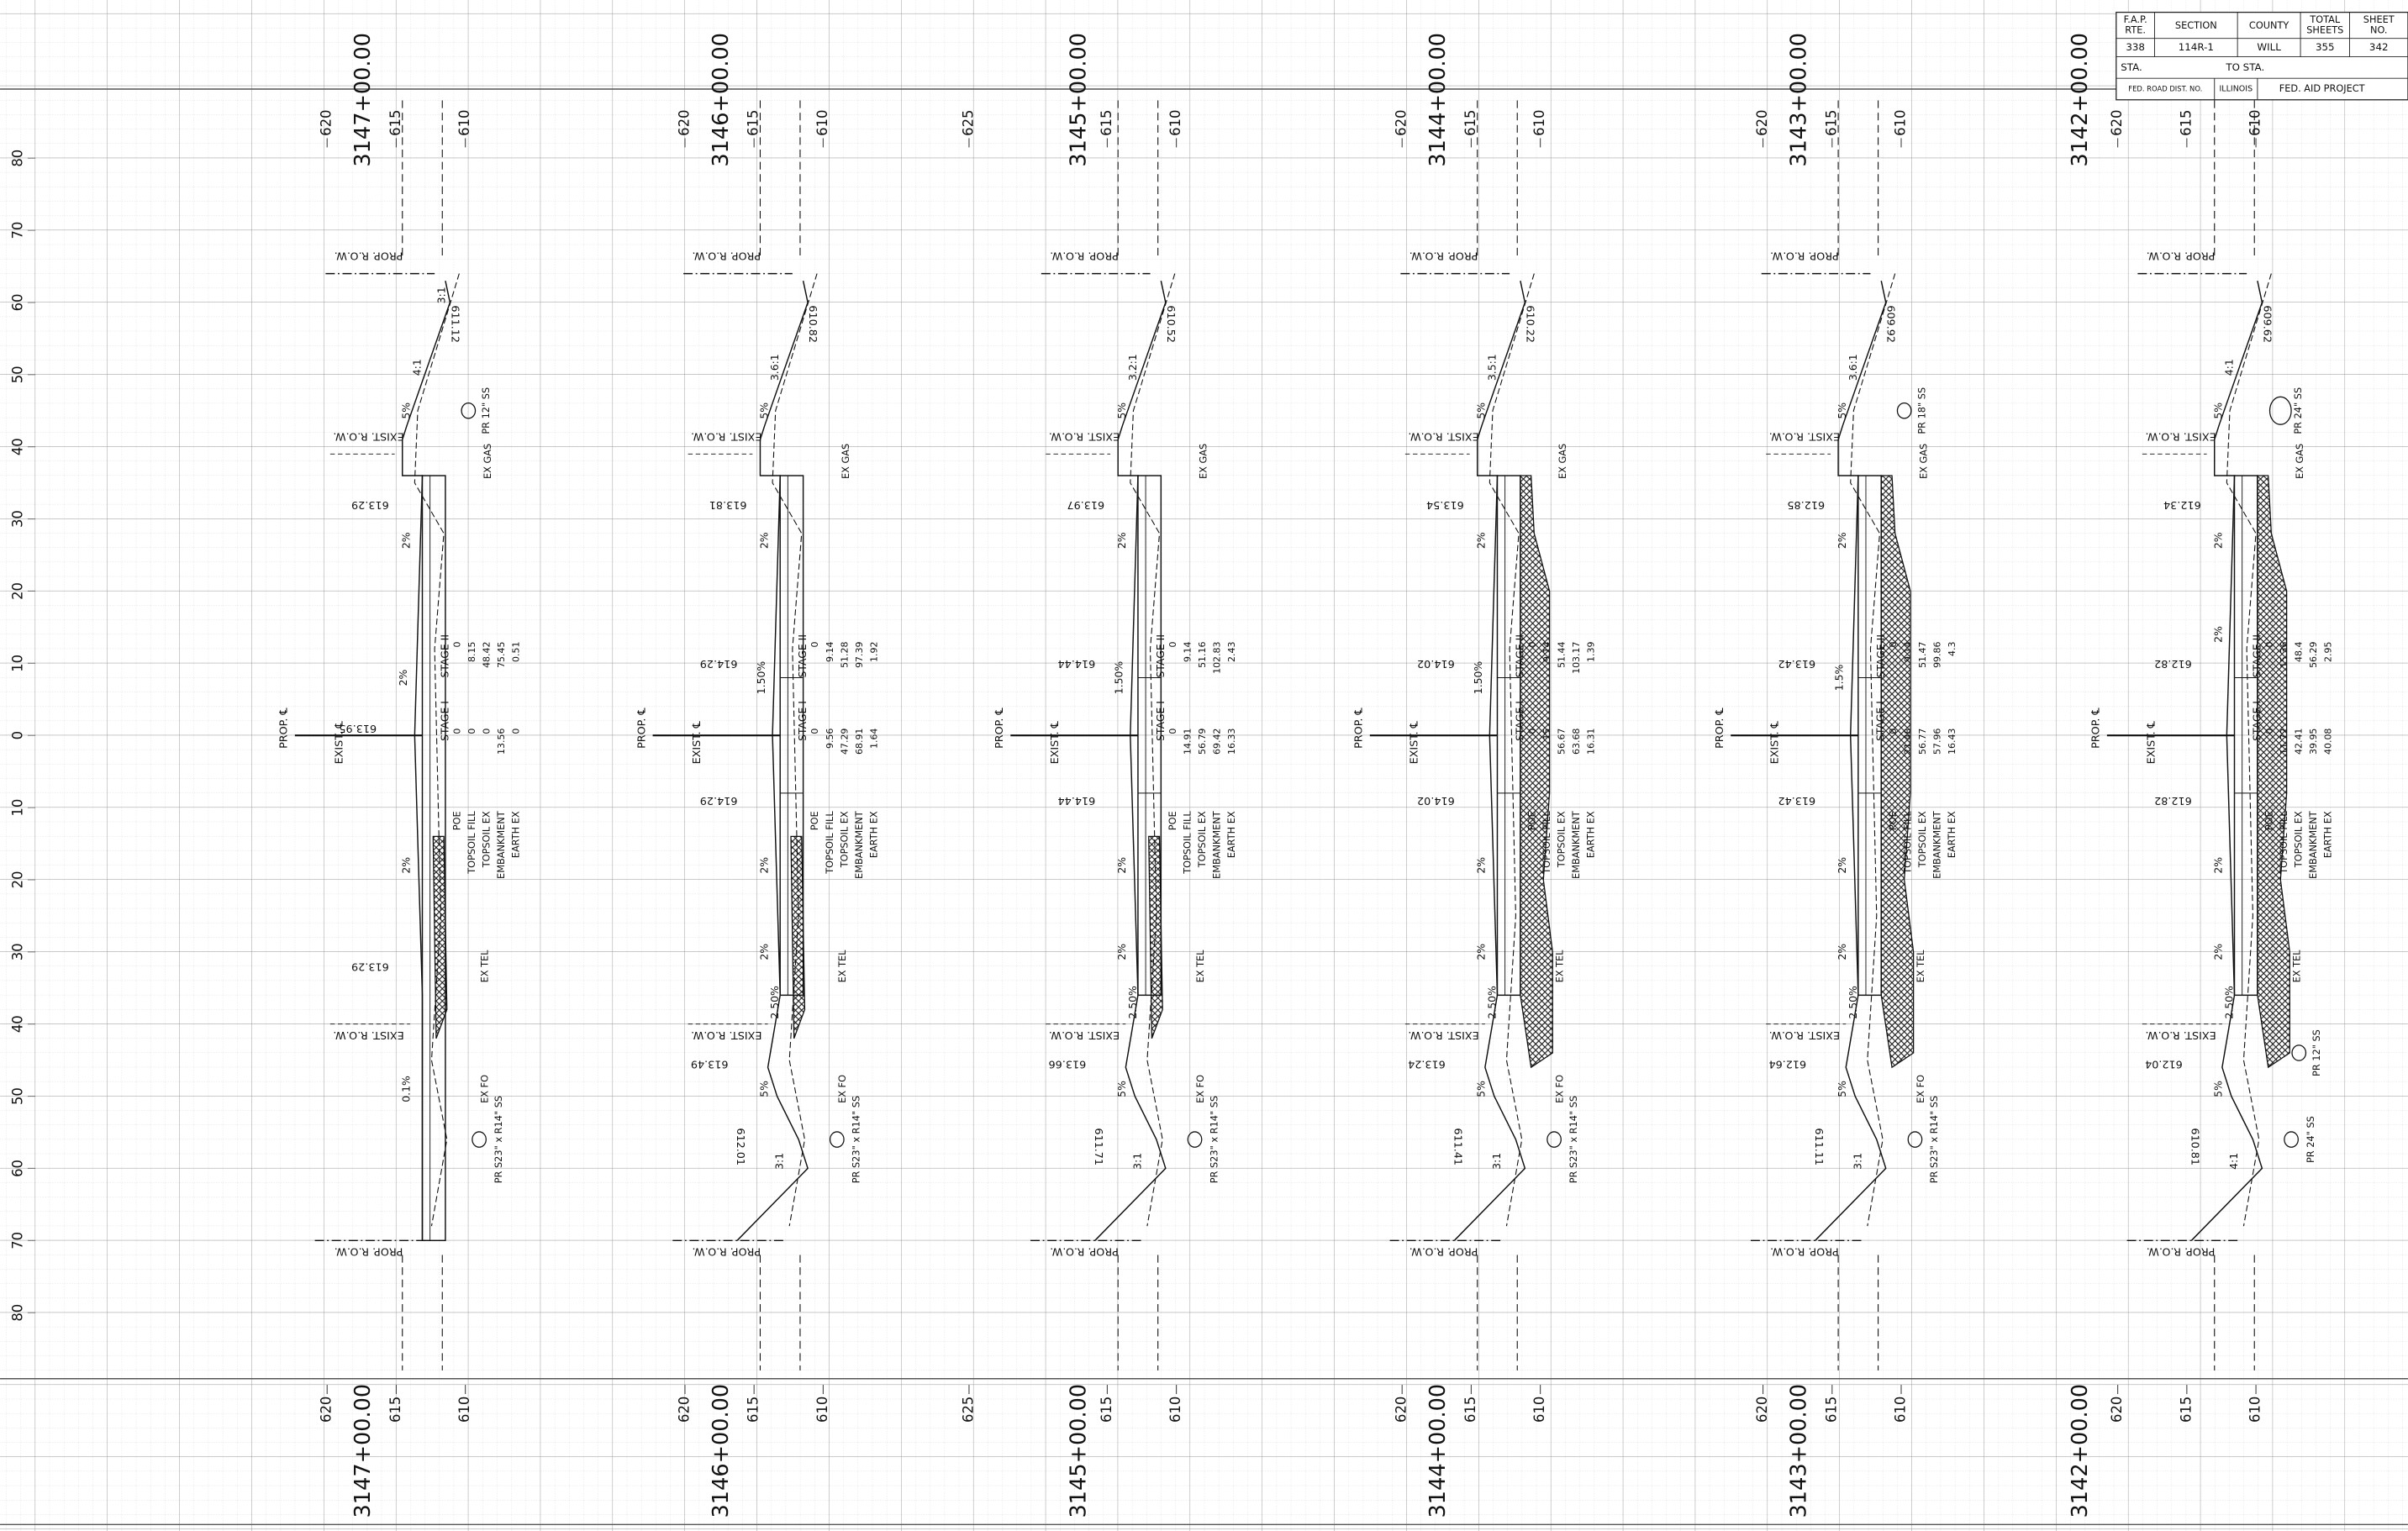 Image resolution: width=2408 pixels, height=1531 pixels. I want to click on elevation-label: 614.44, so click(1077, 663).